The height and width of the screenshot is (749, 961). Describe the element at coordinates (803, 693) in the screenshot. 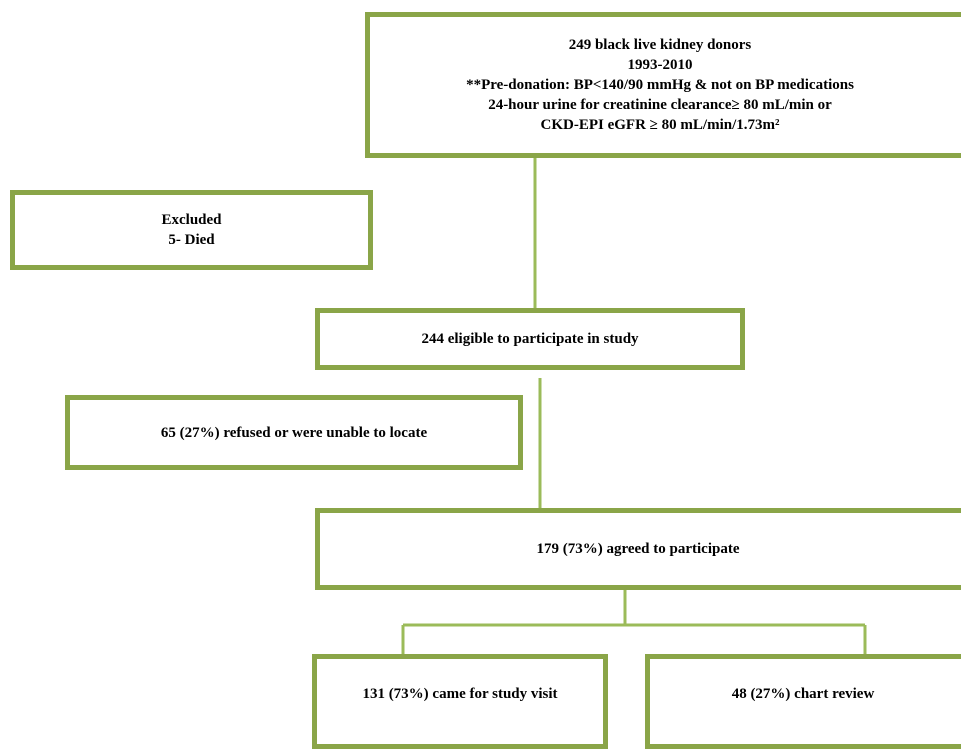

I see `box-text: 48 (27%) chart review` at that location.